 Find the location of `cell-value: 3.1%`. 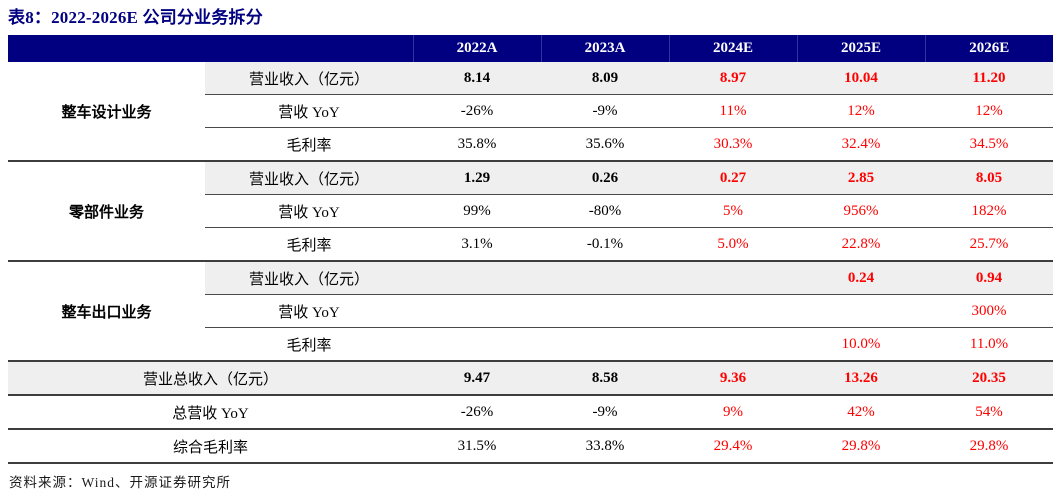

cell-value: 3.1% is located at coordinates (477, 244).